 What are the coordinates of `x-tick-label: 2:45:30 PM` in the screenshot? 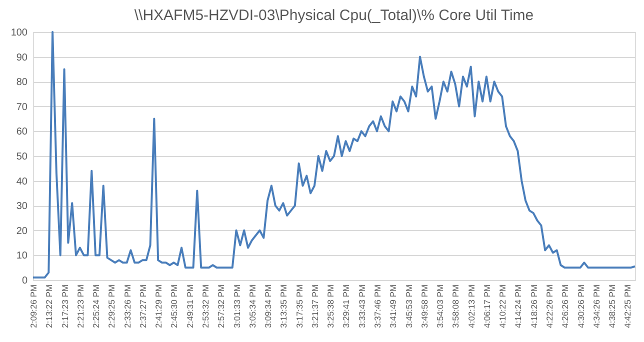 It's located at (174, 306).